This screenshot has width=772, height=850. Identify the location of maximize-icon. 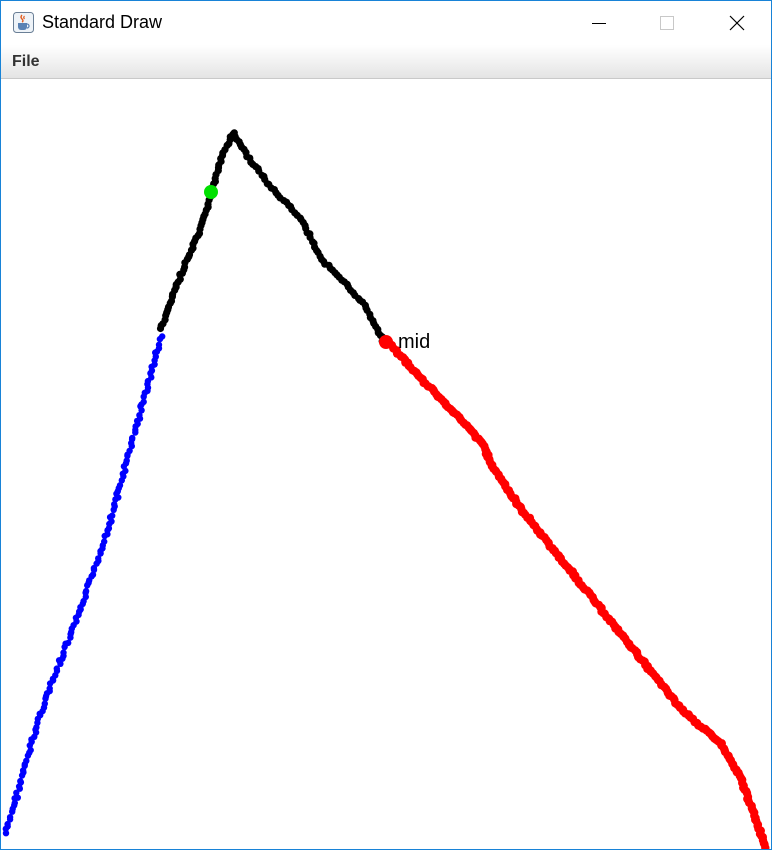
(667, 23).